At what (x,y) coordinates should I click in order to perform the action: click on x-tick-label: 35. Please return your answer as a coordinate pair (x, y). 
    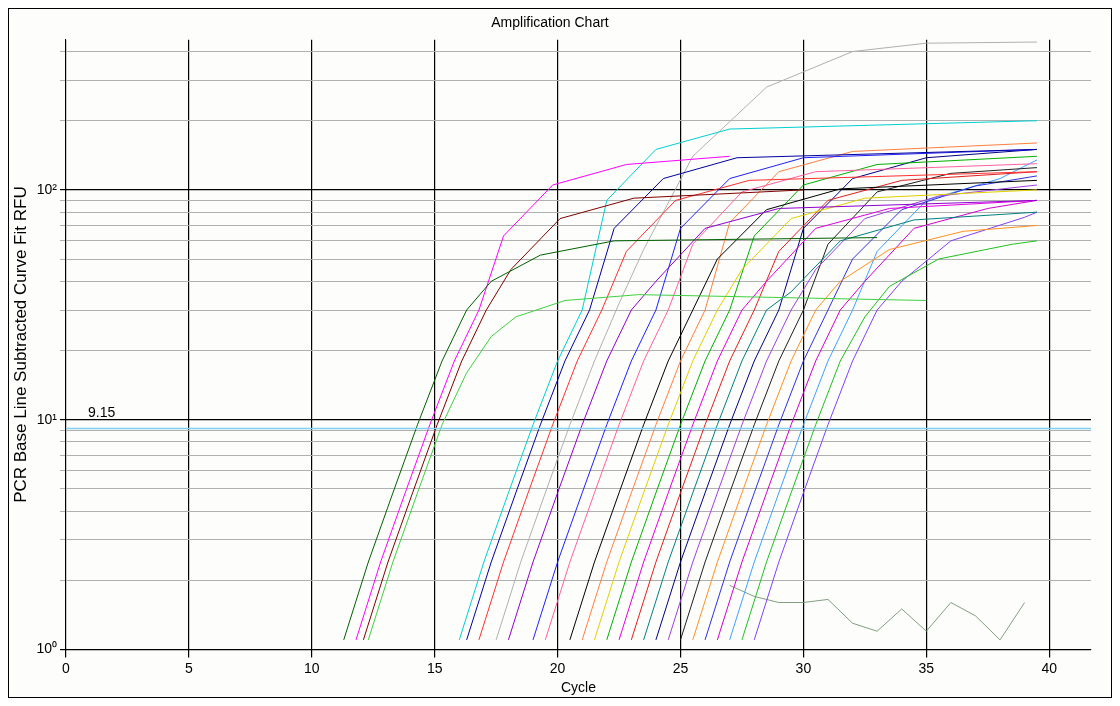
    Looking at the image, I should click on (926, 667).